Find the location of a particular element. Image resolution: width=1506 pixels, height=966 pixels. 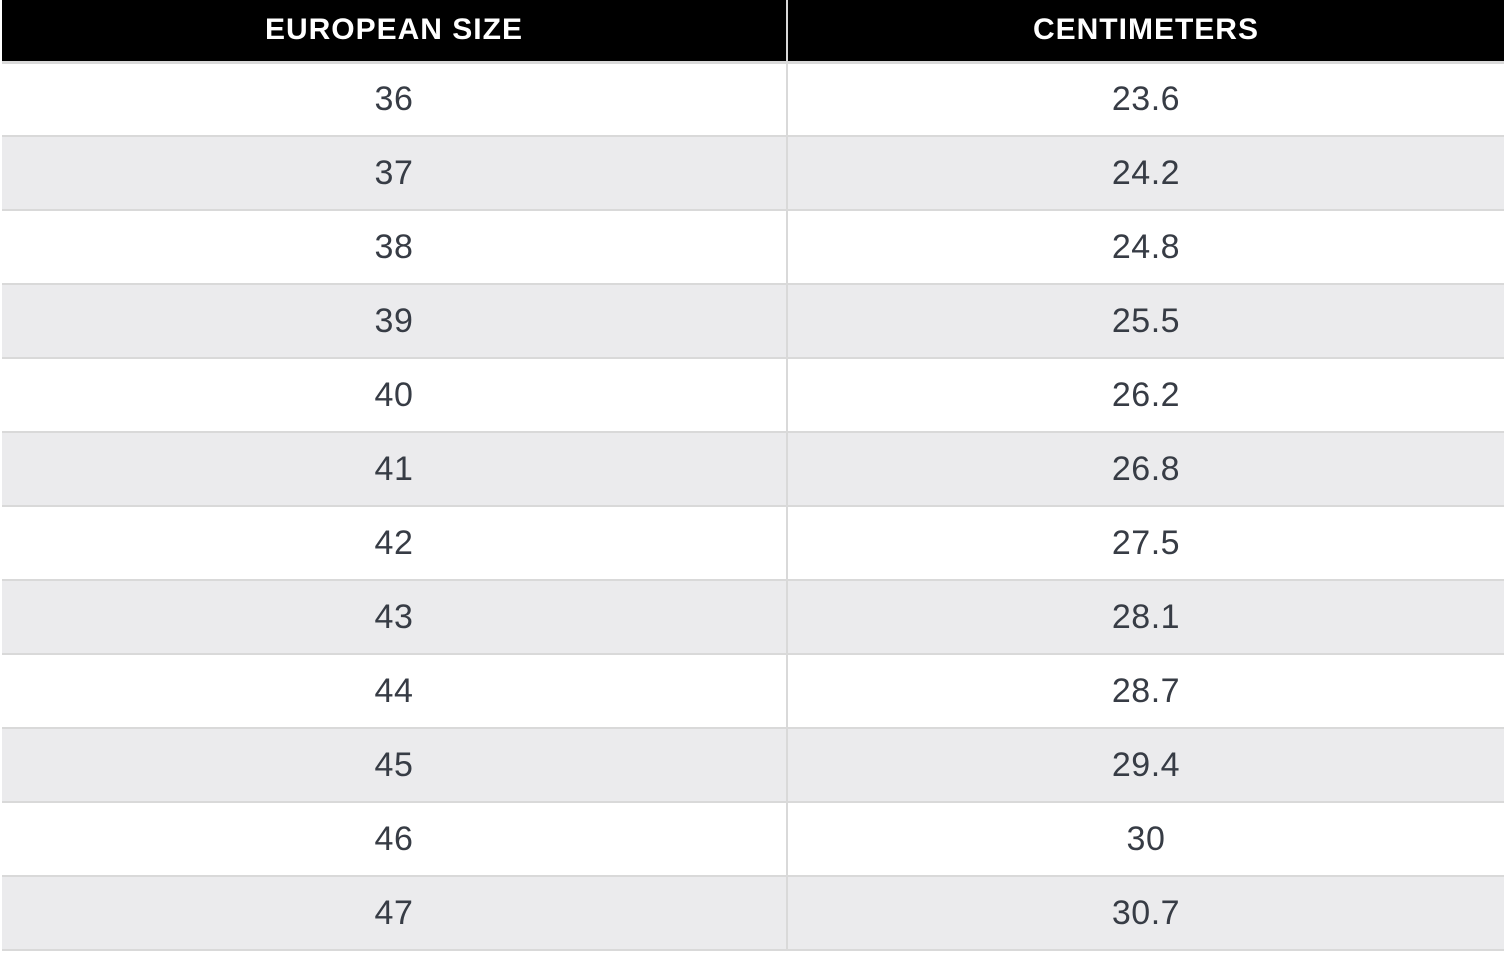

cell-centimeters: 30 is located at coordinates (1144, 839).